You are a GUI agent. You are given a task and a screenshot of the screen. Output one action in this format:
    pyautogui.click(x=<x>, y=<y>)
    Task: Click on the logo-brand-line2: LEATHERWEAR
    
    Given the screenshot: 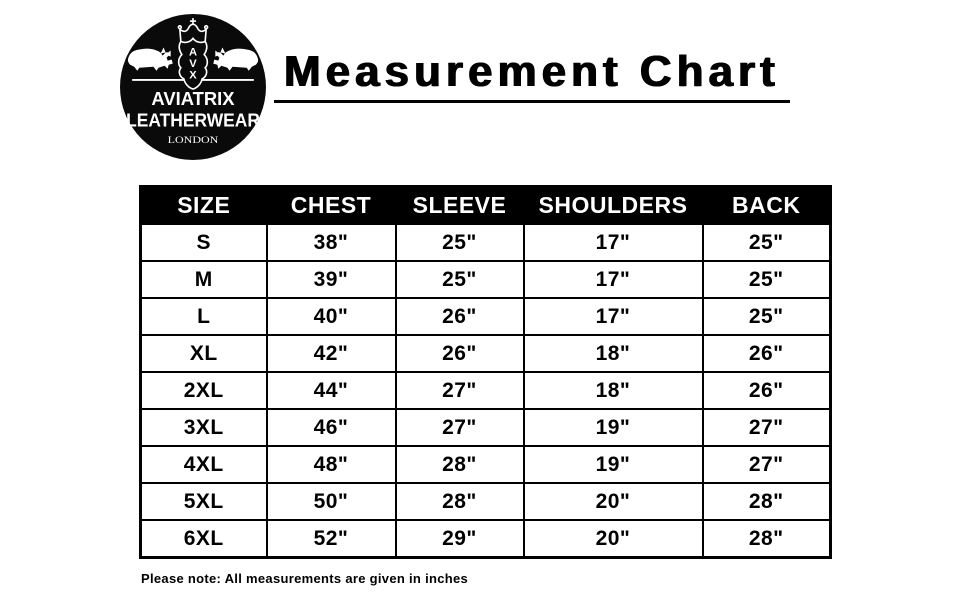 What is the action you would take?
    pyautogui.click(x=193, y=120)
    